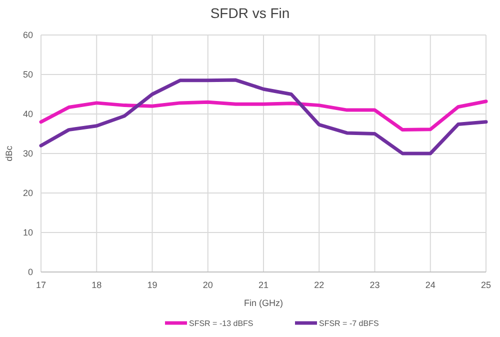 This screenshot has height=337, width=500. Describe the element at coordinates (486, 285) in the screenshot. I see `x-tick-label: 25` at that location.